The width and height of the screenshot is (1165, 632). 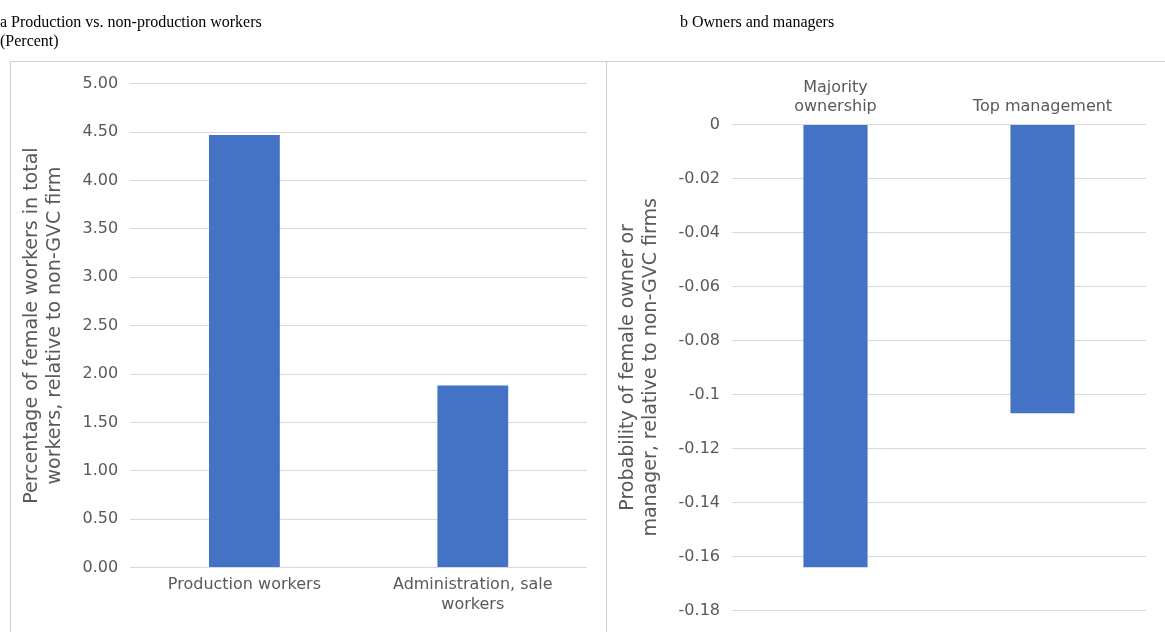 What do you see at coordinates (835, 95) in the screenshot?
I see `x-tick-label: Majority ownership` at bounding box center [835, 95].